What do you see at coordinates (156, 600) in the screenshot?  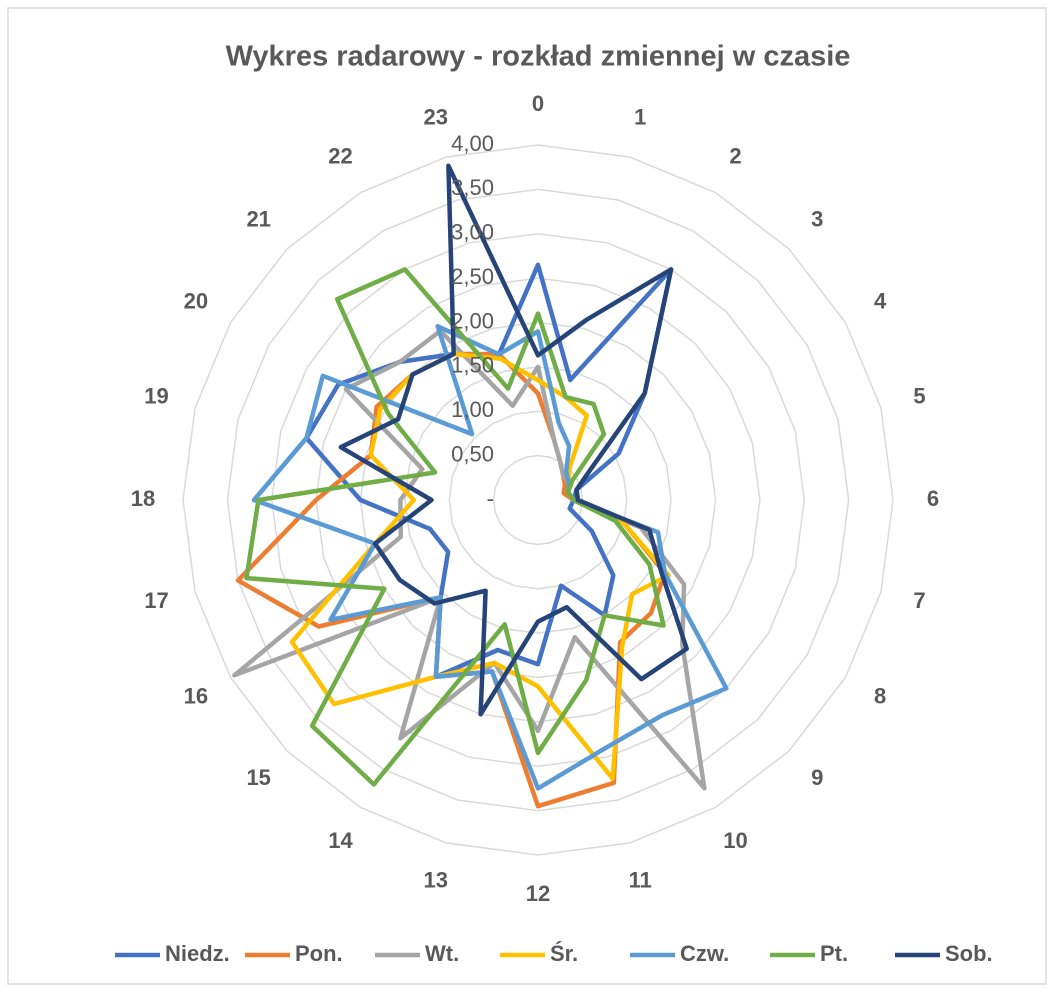 I see `category-label: 17` at bounding box center [156, 600].